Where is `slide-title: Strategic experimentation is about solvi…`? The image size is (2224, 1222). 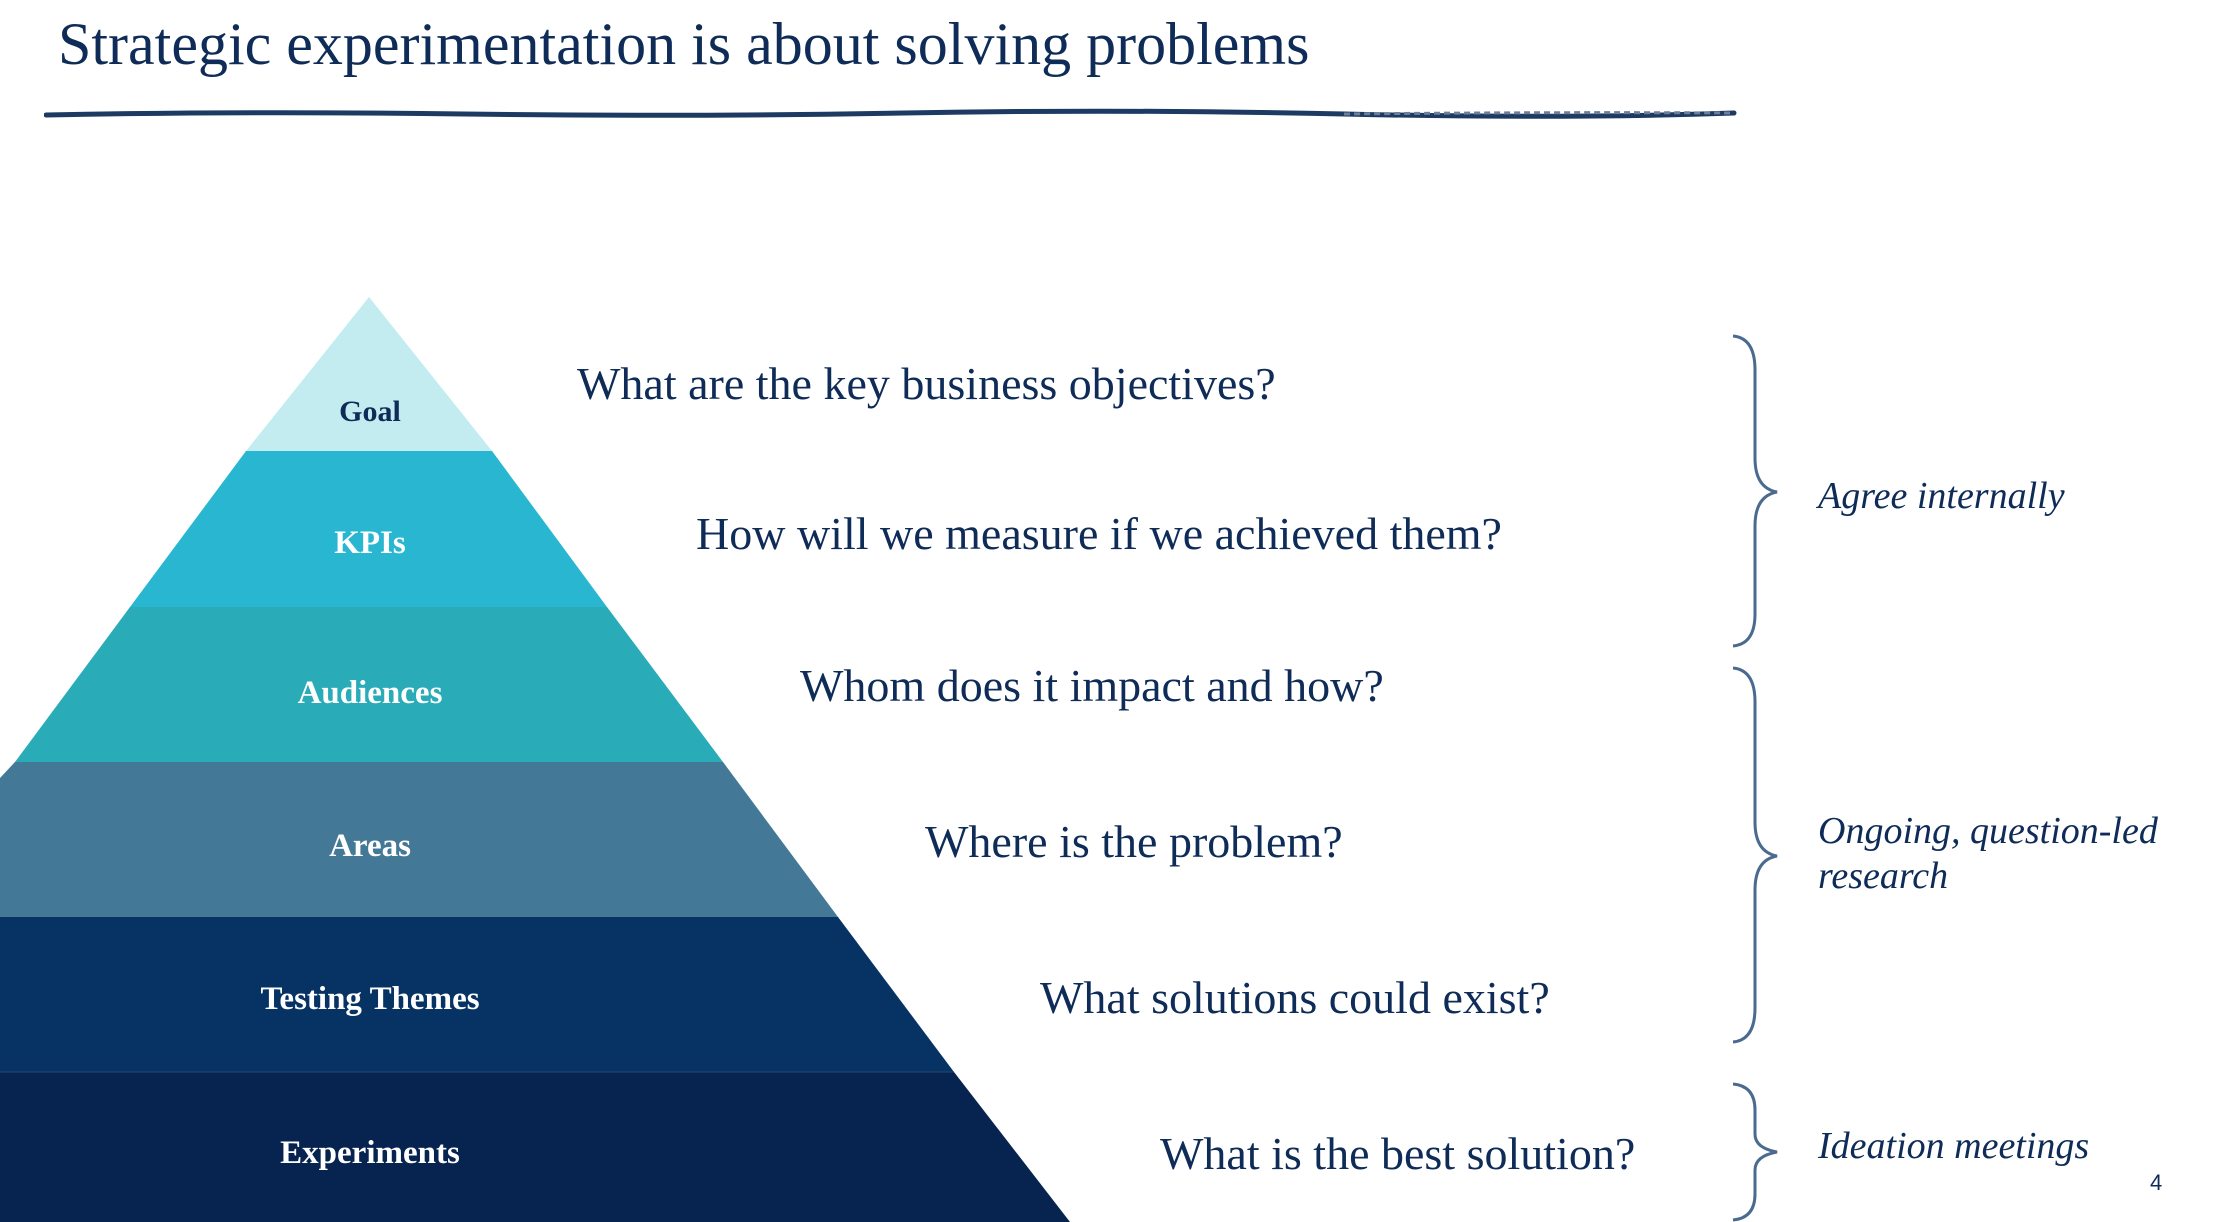
slide-title: Strategic experimentation is about solvi… is located at coordinates (684, 44).